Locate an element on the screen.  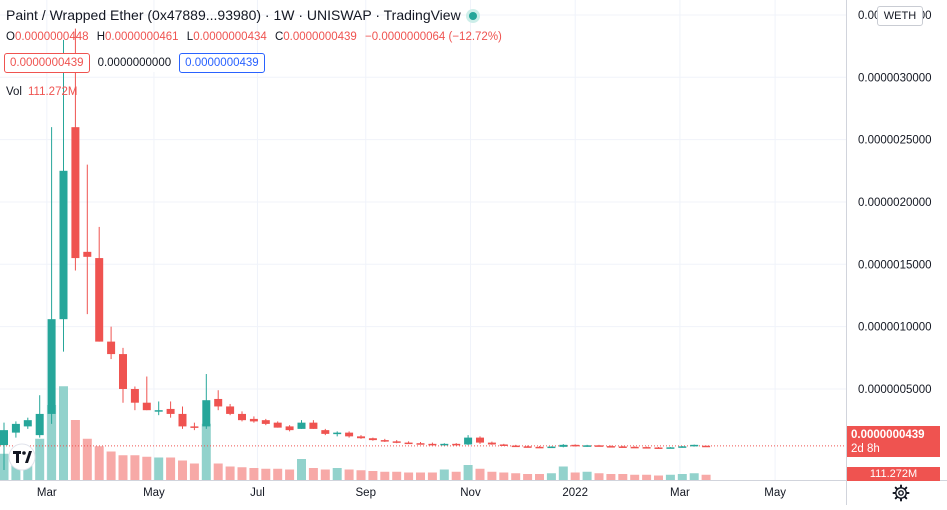
volume-axis-tag: 111.272M is located at coordinates (893, 474).